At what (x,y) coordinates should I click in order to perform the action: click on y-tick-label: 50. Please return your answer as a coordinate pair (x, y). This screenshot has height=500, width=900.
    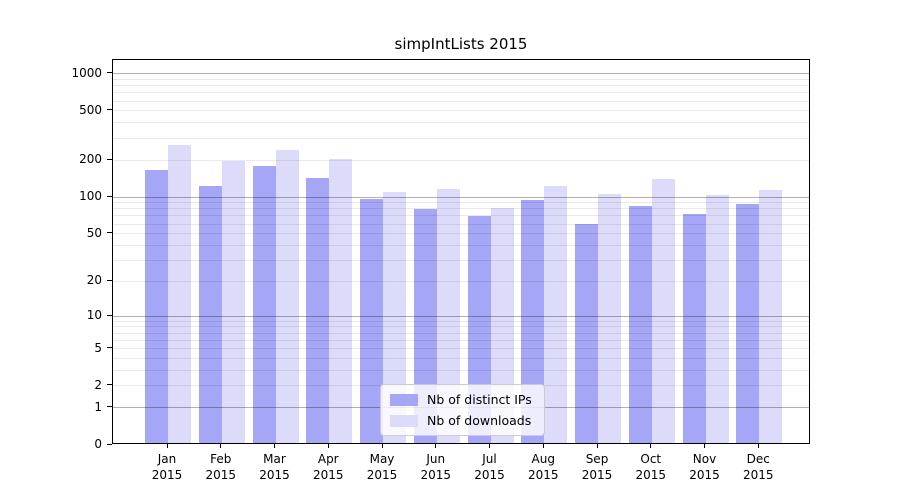
    Looking at the image, I should click on (94, 232).